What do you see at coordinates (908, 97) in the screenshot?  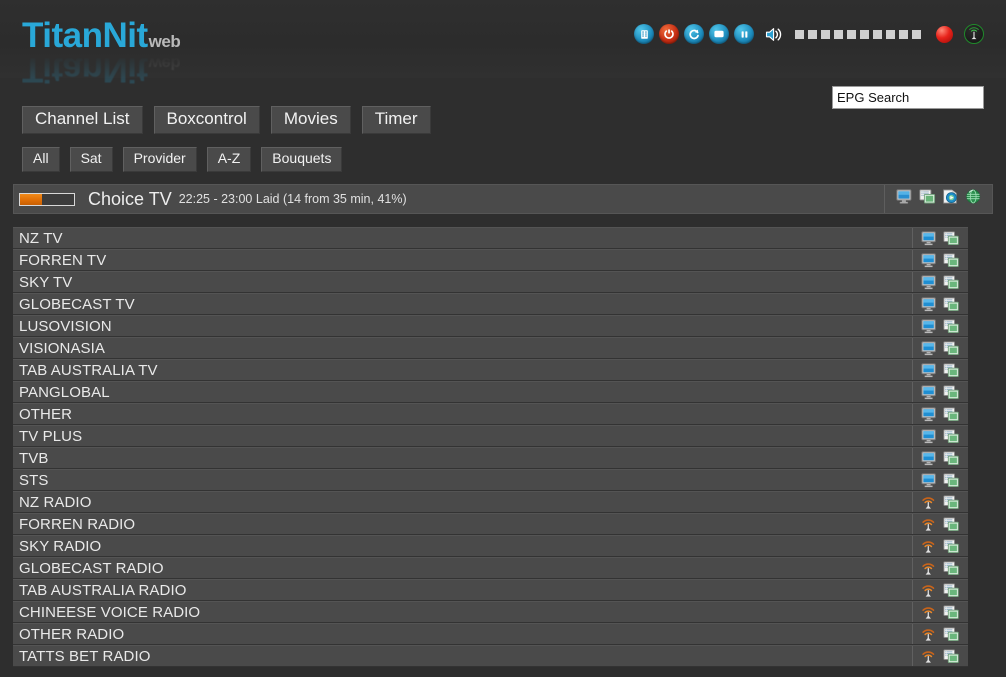 I see `epg-search-input` at bounding box center [908, 97].